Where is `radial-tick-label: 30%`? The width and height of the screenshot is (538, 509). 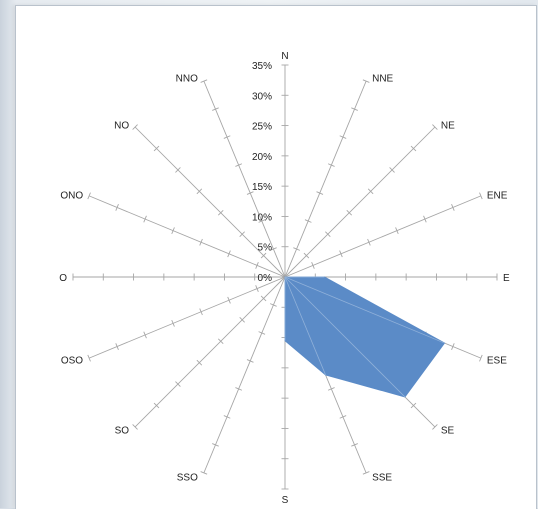 radial-tick-label: 30% is located at coordinates (262, 96).